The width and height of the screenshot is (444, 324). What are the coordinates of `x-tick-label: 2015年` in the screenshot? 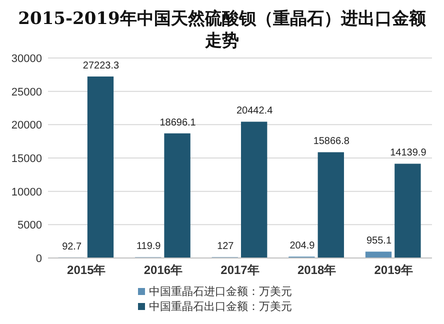 It's located at (86, 270).